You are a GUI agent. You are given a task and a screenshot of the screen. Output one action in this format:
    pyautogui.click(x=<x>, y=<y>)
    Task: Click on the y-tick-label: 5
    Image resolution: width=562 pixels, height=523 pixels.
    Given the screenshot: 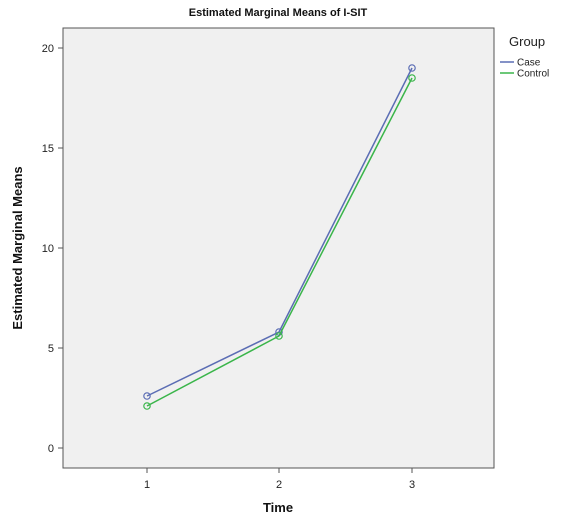 What is the action you would take?
    pyautogui.click(x=51, y=349)
    